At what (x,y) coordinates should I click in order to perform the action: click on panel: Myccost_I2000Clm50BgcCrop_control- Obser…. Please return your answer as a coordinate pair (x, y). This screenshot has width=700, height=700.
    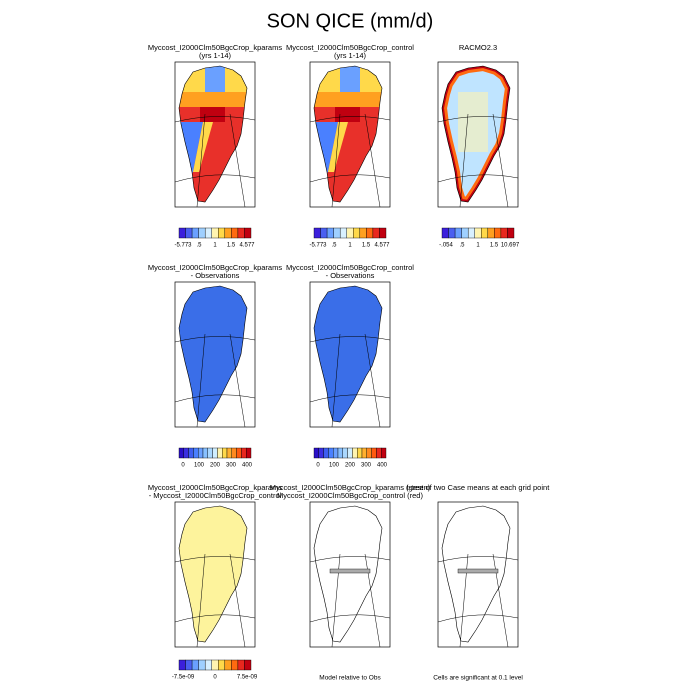
    Looking at the image, I should click on (350, 366).